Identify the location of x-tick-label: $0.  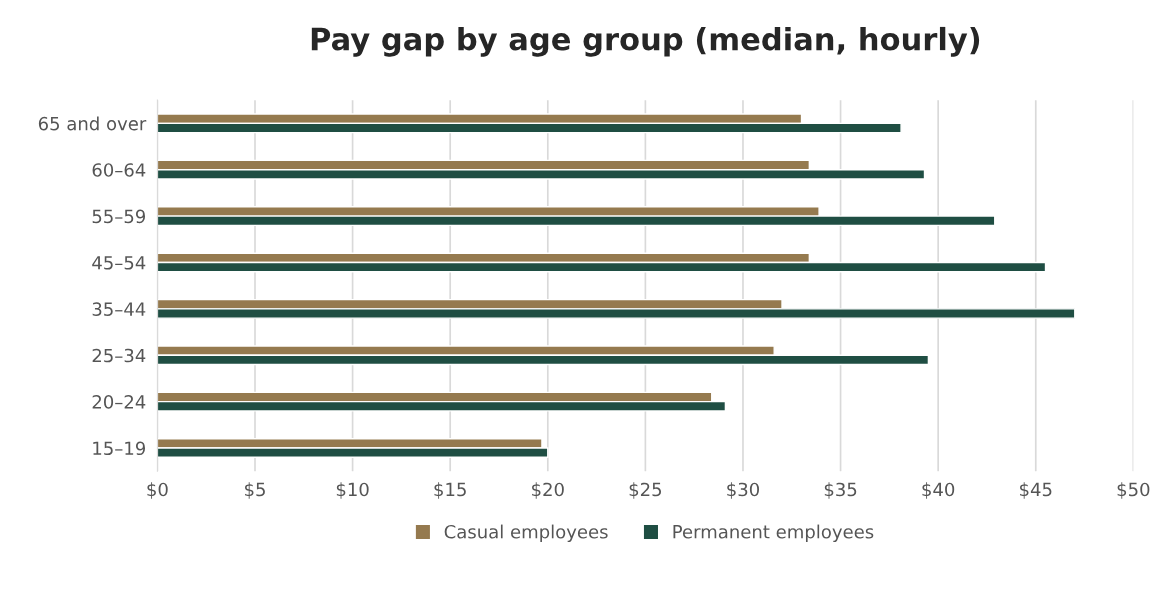
(157, 490).